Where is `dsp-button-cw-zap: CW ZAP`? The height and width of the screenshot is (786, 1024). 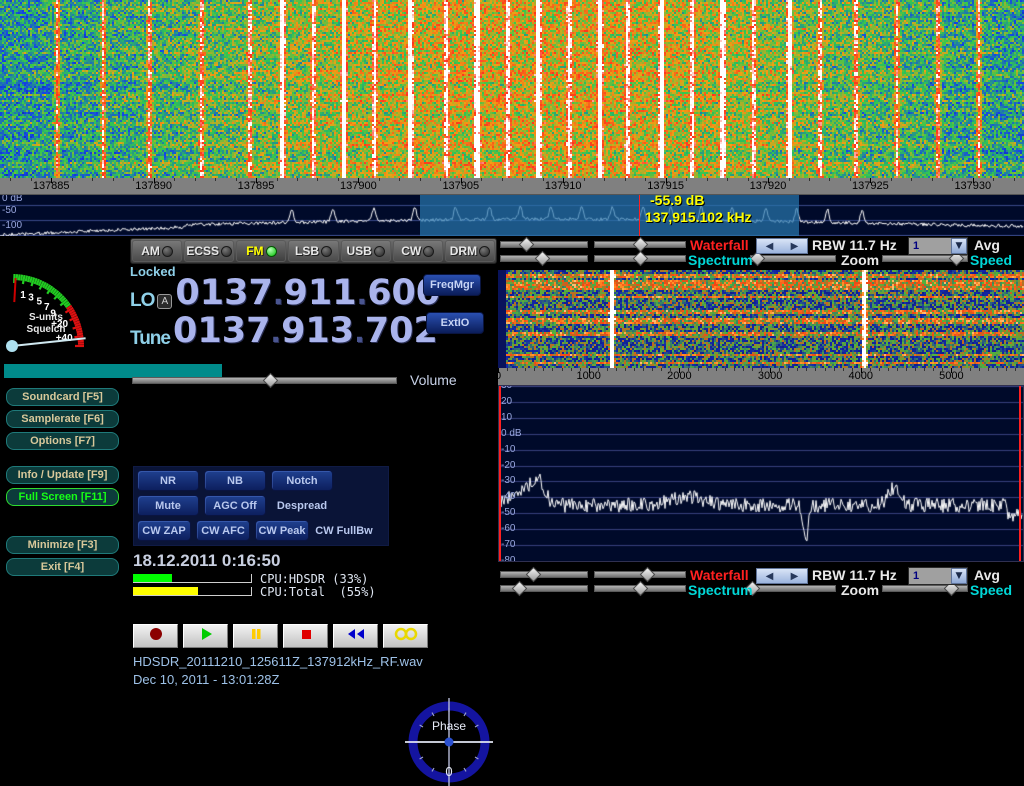
dsp-button-cw-zap: CW ZAP is located at coordinates (164, 530).